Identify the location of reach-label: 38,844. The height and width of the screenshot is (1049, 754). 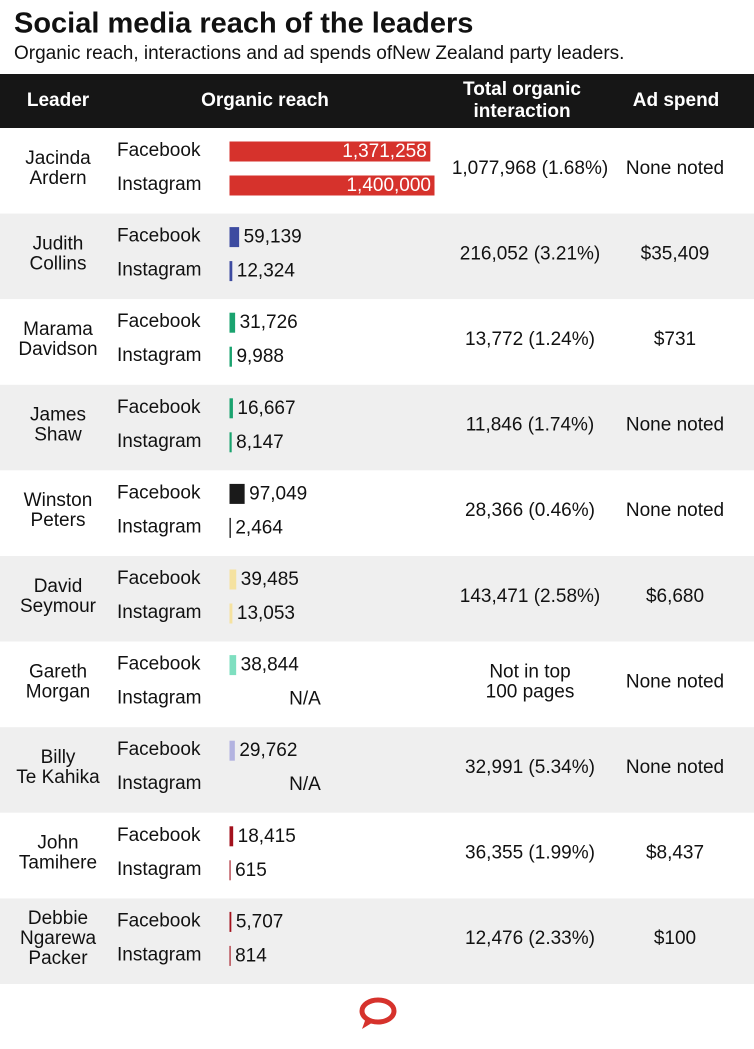
(270, 665).